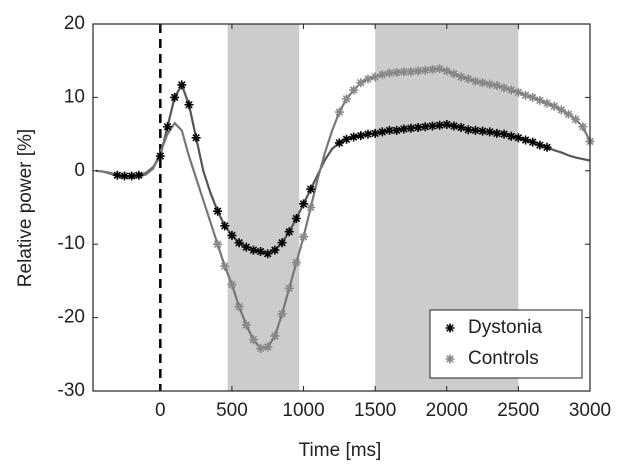  What do you see at coordinates (71, 390) in the screenshot?
I see `y-tick-label: -30` at bounding box center [71, 390].